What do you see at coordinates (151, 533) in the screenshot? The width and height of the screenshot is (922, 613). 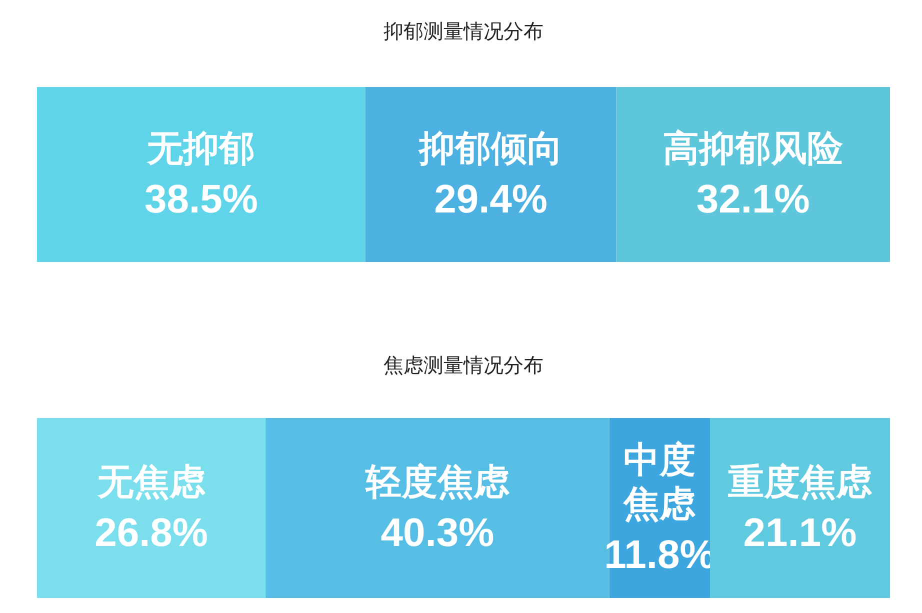 I see `data-label: 26.8%` at bounding box center [151, 533].